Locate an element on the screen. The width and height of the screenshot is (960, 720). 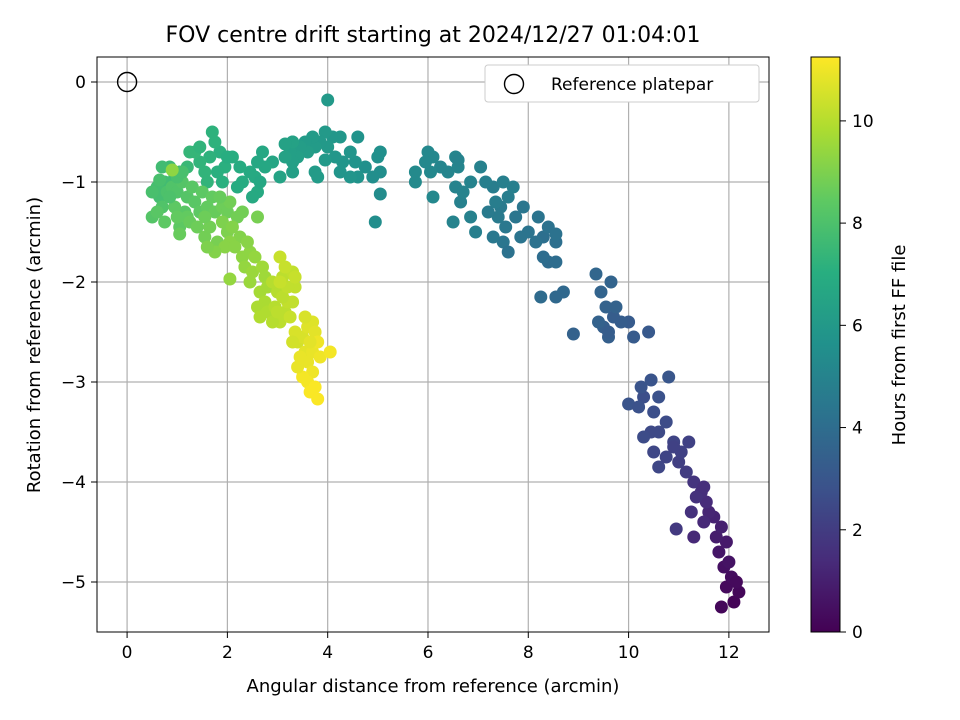
y-axis-ticks: 0 −1 −2 −3 −4 −5 is located at coordinates (79, 333).